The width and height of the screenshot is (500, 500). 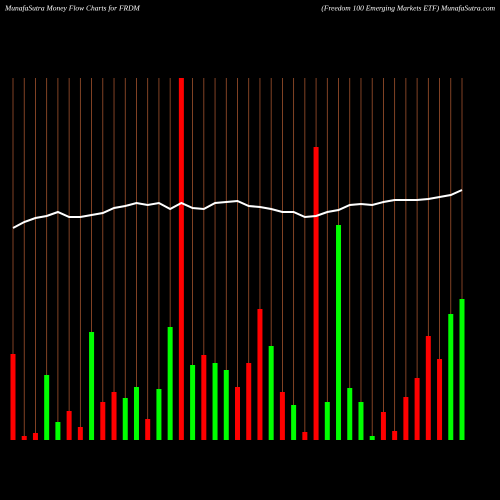 What do you see at coordinates (237, 209) in the screenshot?
I see `price-line` at bounding box center [237, 209].